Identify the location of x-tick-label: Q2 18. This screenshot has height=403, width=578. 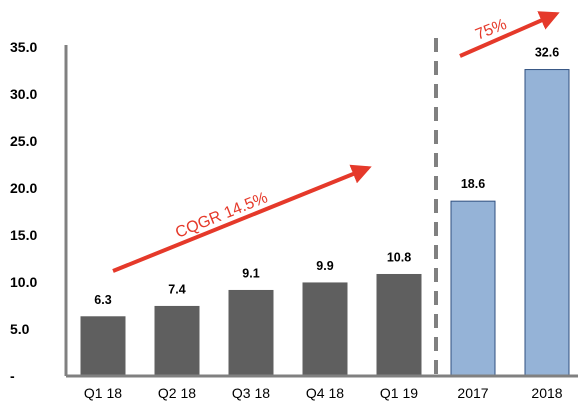
(177, 393).